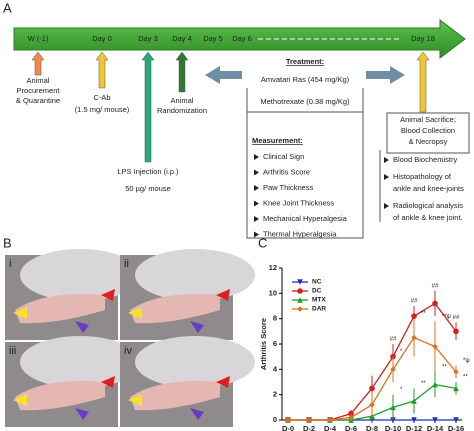  I want to click on legend-label: NC, so click(317, 282).